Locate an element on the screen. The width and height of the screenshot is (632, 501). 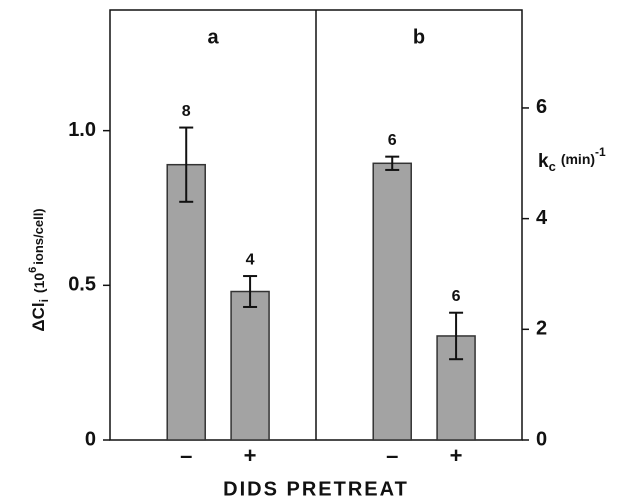
y-axis-label-part: i is located at coordinates (44, 300).